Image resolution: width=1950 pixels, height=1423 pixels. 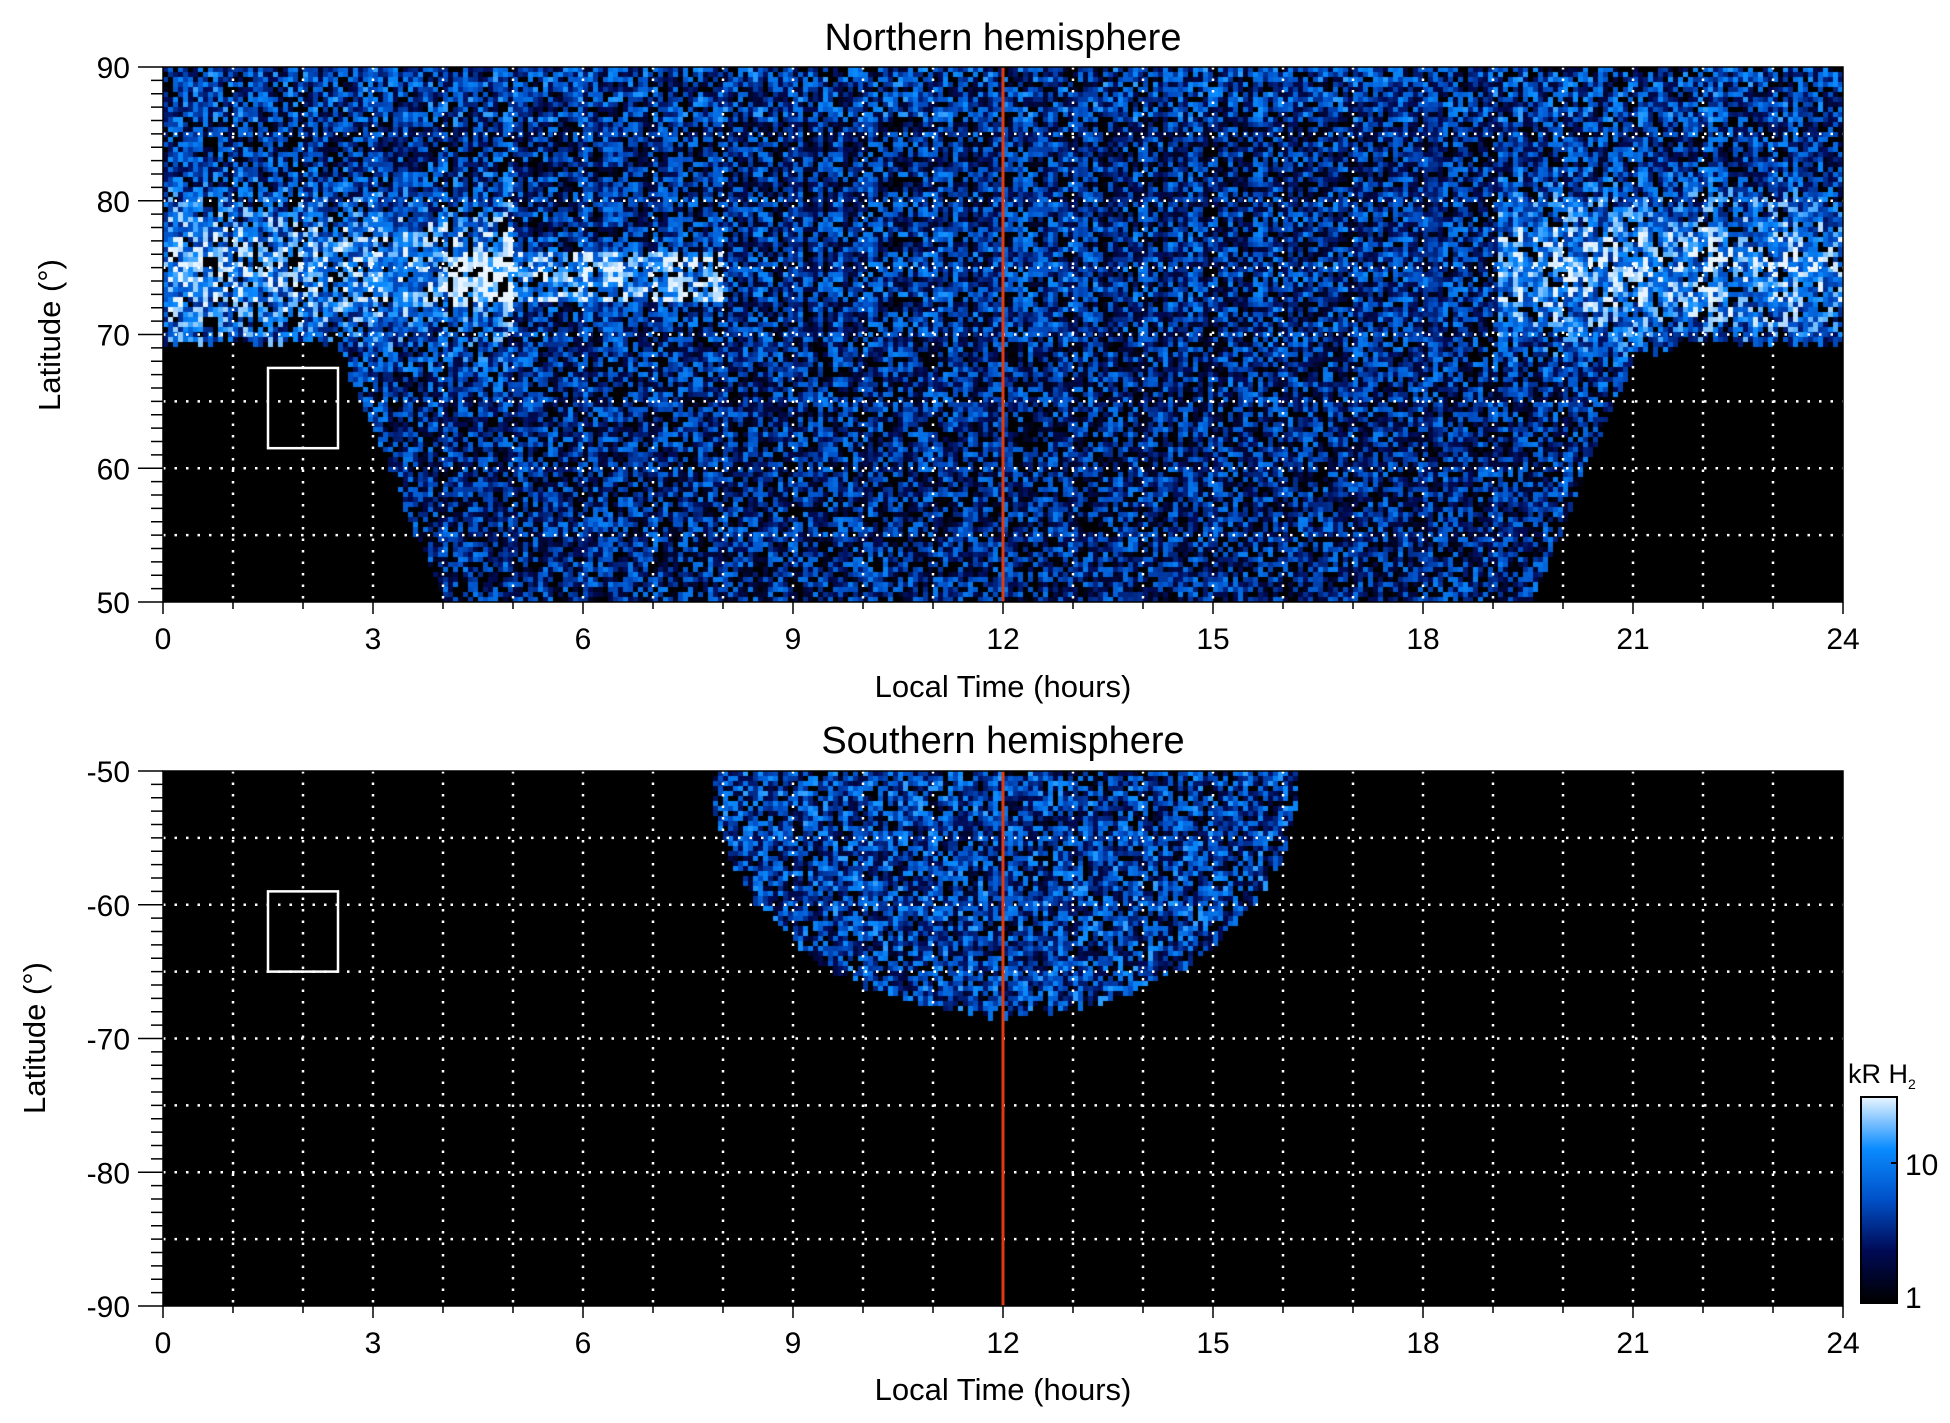 I want to click on y-tick-label: -90, so click(x=108, y=1307).